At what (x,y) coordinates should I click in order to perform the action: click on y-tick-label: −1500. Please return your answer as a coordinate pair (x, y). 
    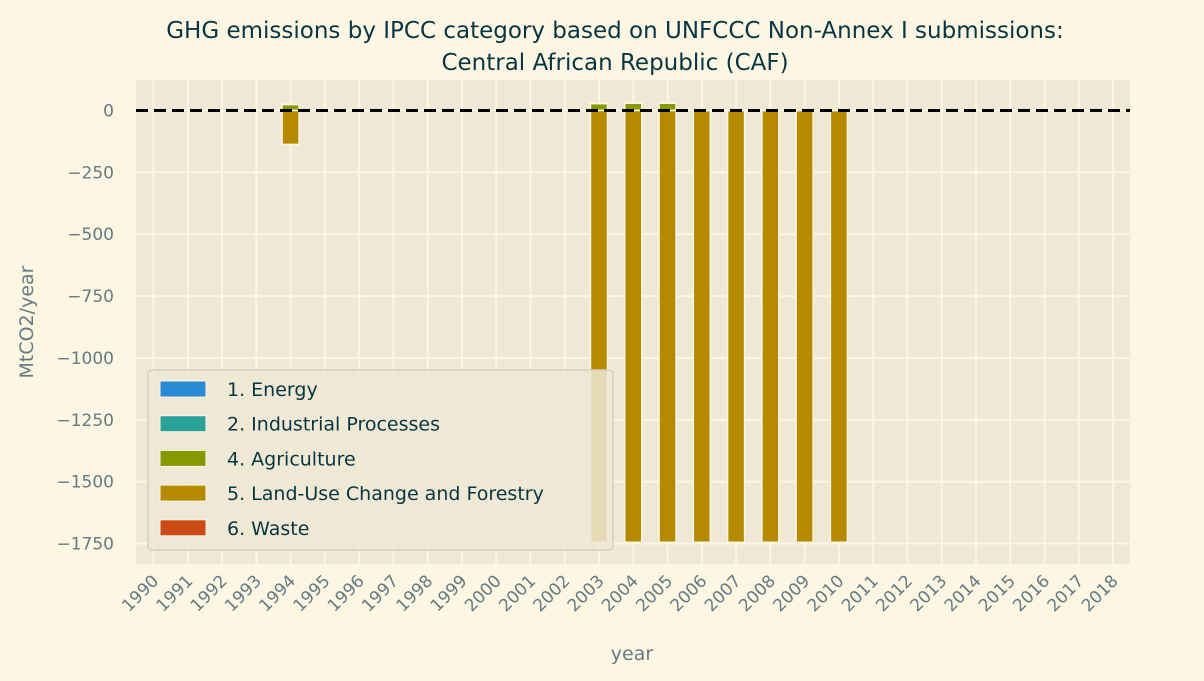
    Looking at the image, I should click on (85, 483).